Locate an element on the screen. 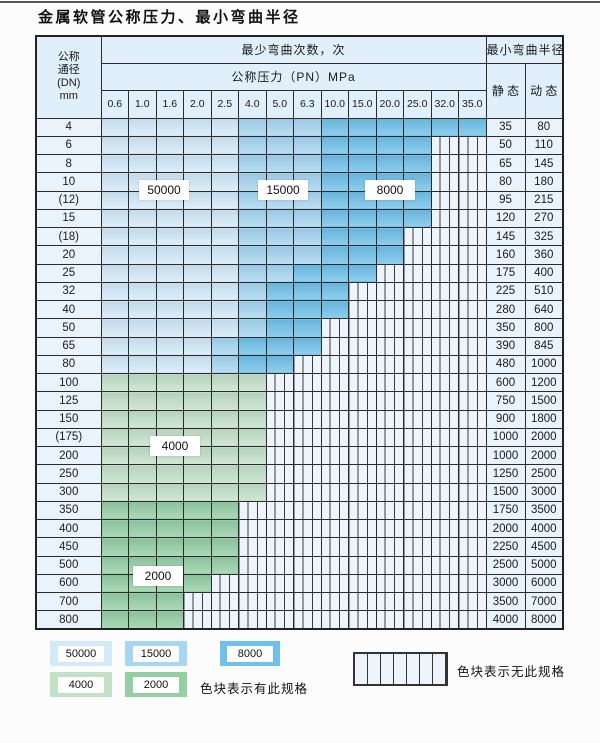 The width and height of the screenshot is (600, 743). dn-cell: (12) is located at coordinates (68, 200).